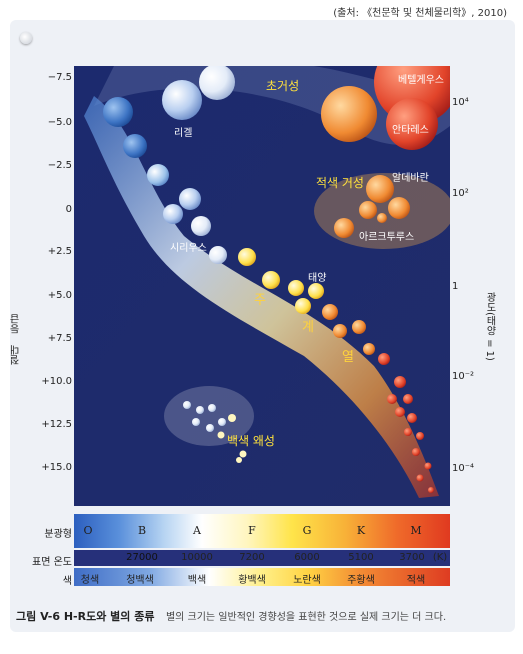 Image resolution: width=523 pixels, height=654 pixels. What do you see at coordinates (361, 530) in the screenshot?
I see `spectral-class: K` at bounding box center [361, 530].